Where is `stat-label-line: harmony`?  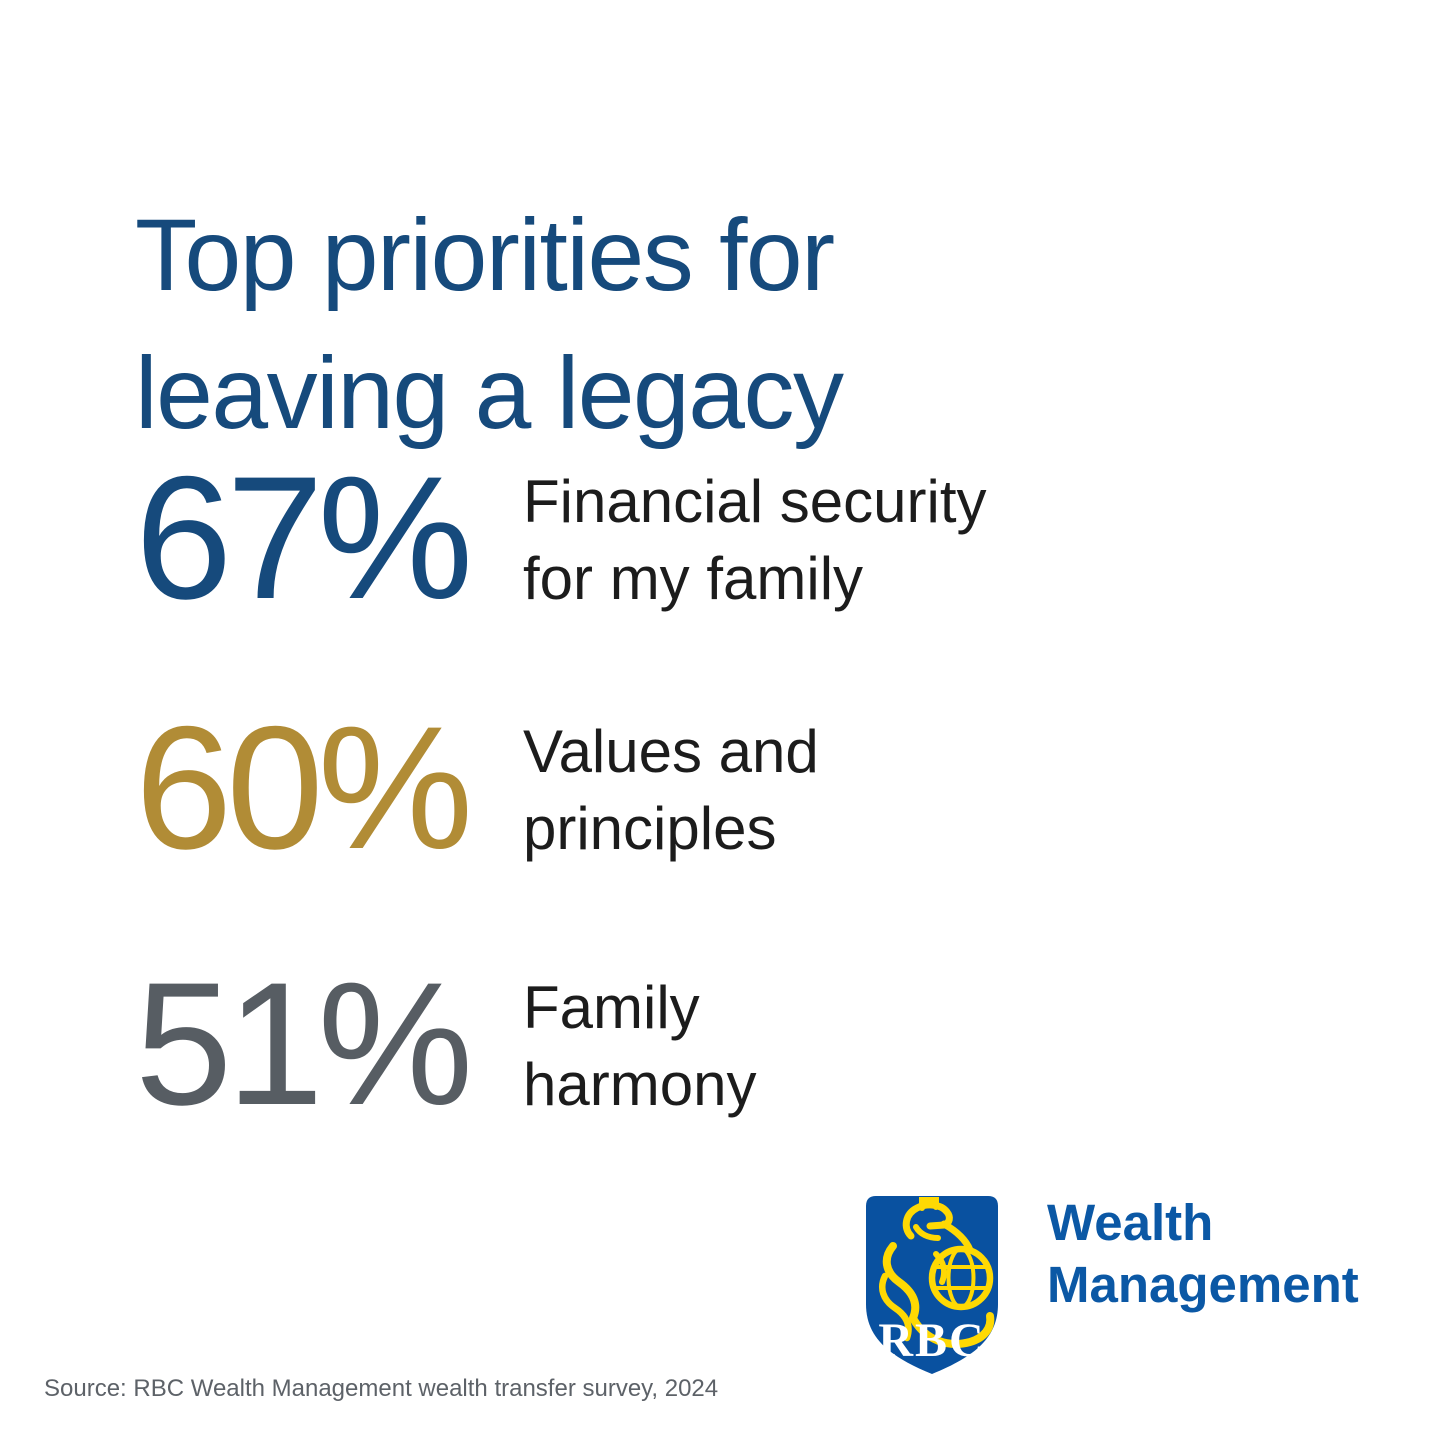 stat-label-line: harmony is located at coordinates (640, 1084).